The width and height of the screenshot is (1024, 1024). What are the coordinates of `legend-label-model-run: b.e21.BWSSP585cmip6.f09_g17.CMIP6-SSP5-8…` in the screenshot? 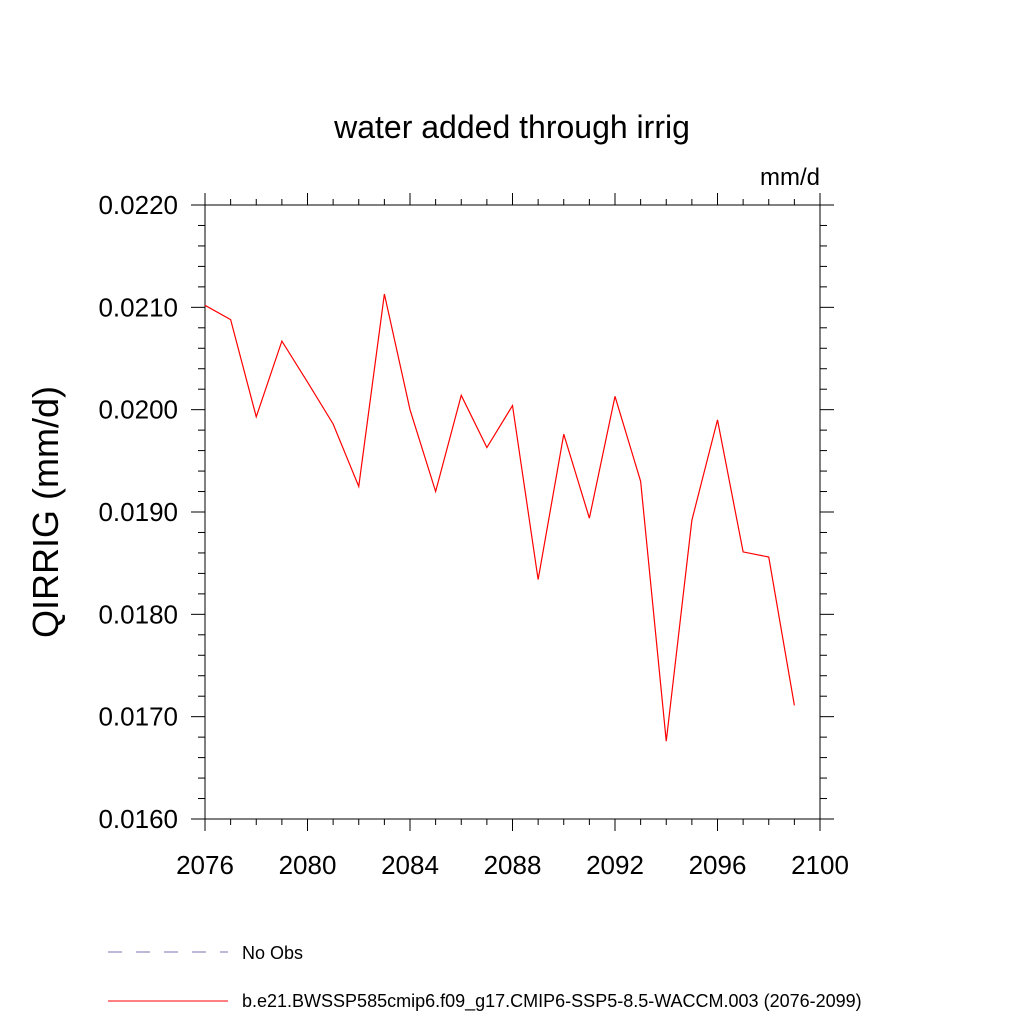 It's located at (552, 1001).